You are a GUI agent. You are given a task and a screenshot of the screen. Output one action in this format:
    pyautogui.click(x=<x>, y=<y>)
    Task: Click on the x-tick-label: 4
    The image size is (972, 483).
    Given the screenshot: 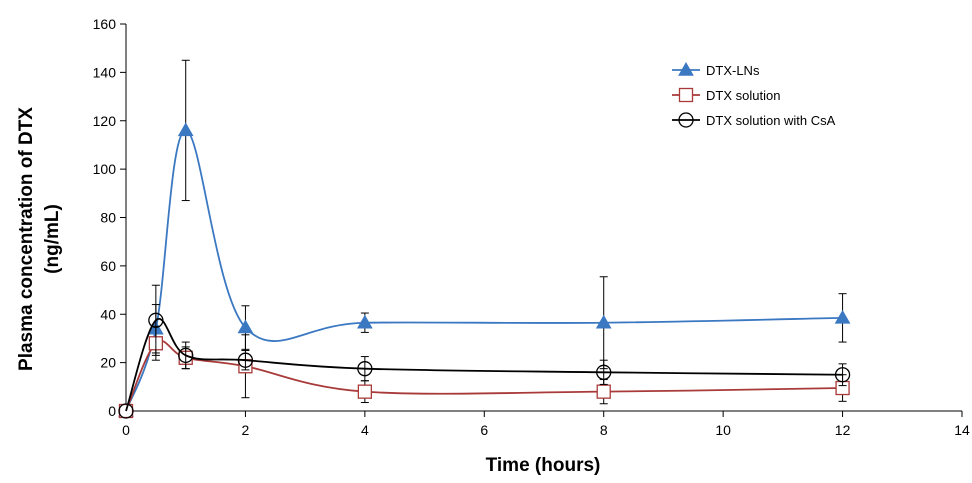 What is the action you would take?
    pyautogui.click(x=365, y=430)
    